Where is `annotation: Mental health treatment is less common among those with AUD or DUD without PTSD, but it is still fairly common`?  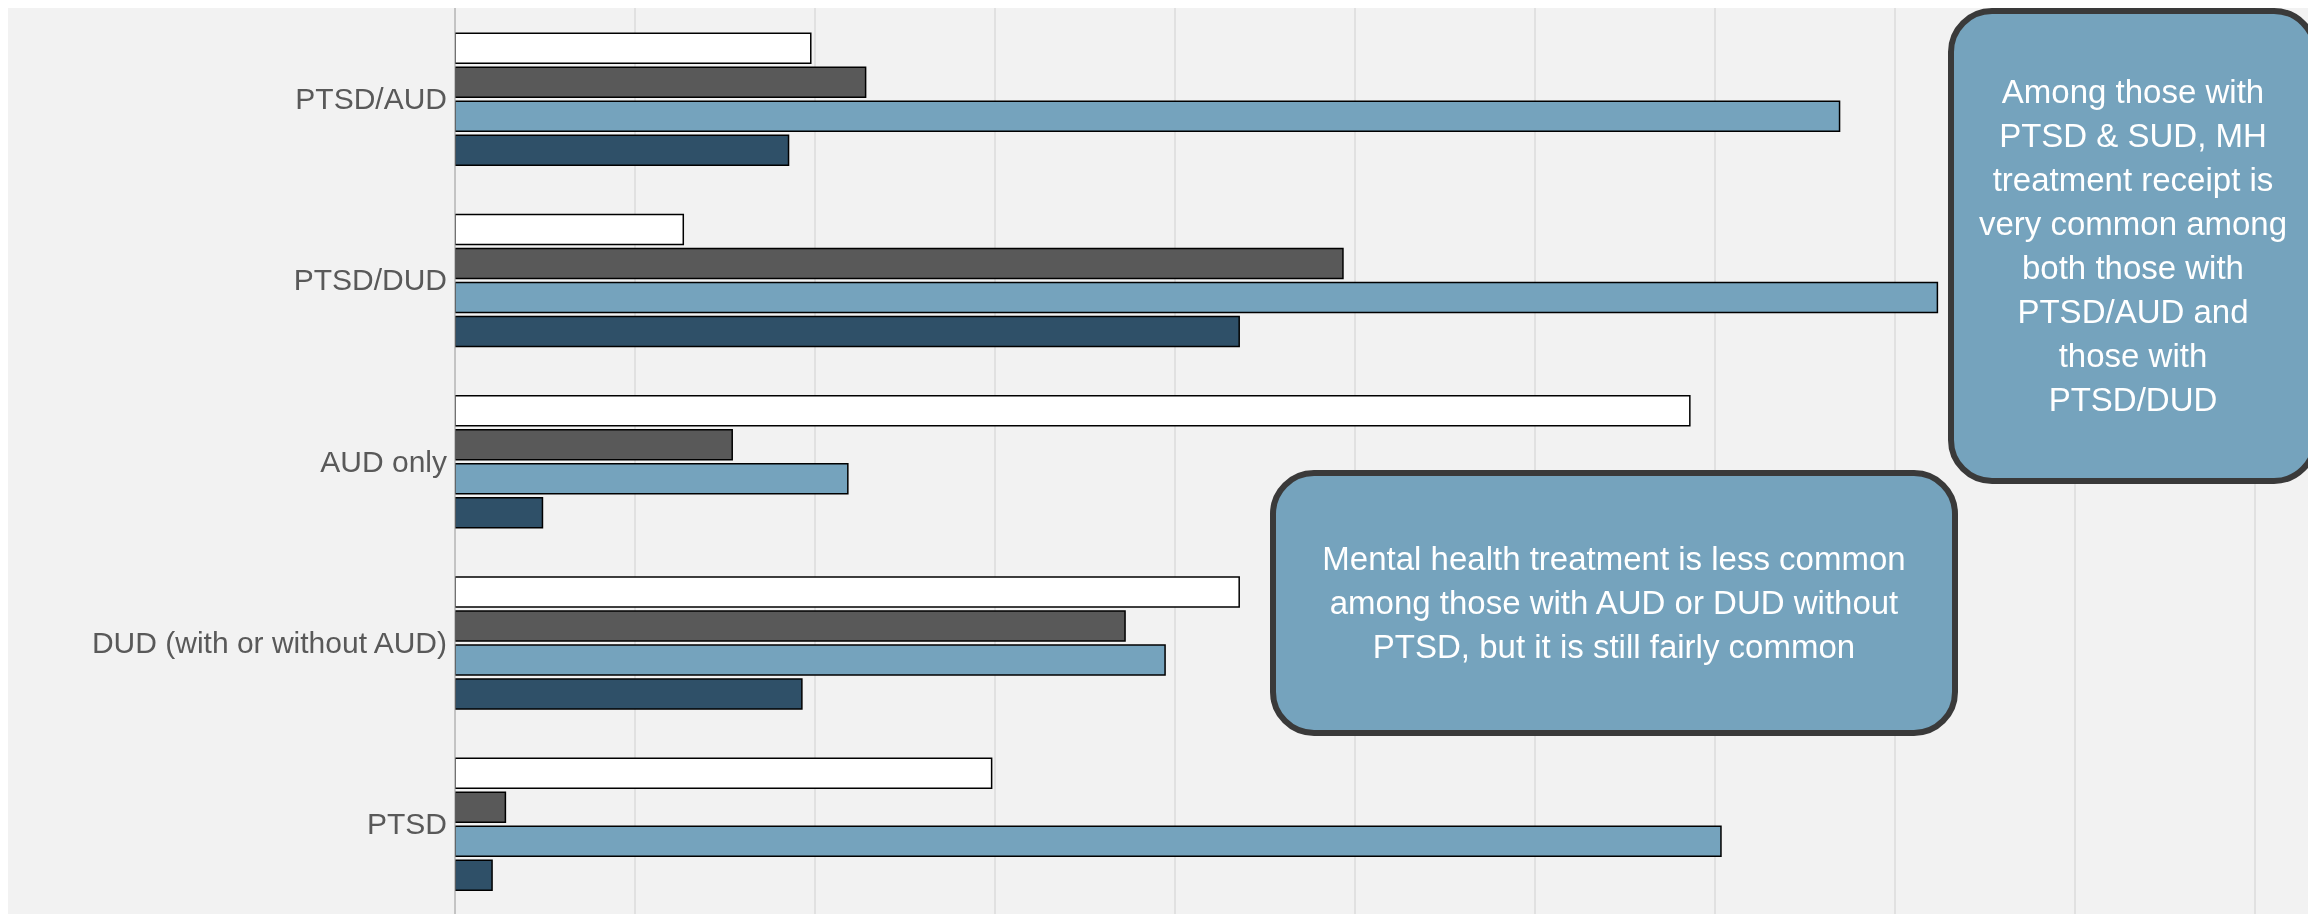
annotation: Mental health treatment is less common among those with AUD or DUD without PTSD, but it is still fairly common is located at coordinates (1614, 603).